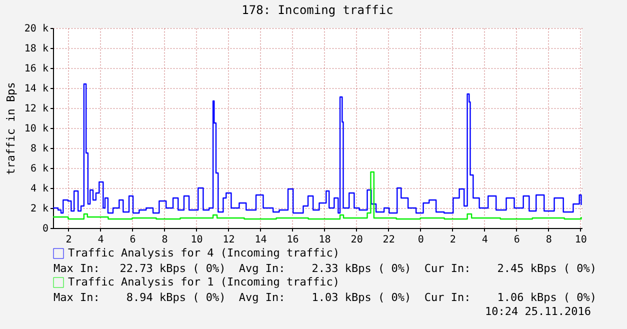 This screenshot has height=329, width=627. What do you see at coordinates (36, 89) in the screenshot?
I see `y-tick-label: 14 k` at bounding box center [36, 89].